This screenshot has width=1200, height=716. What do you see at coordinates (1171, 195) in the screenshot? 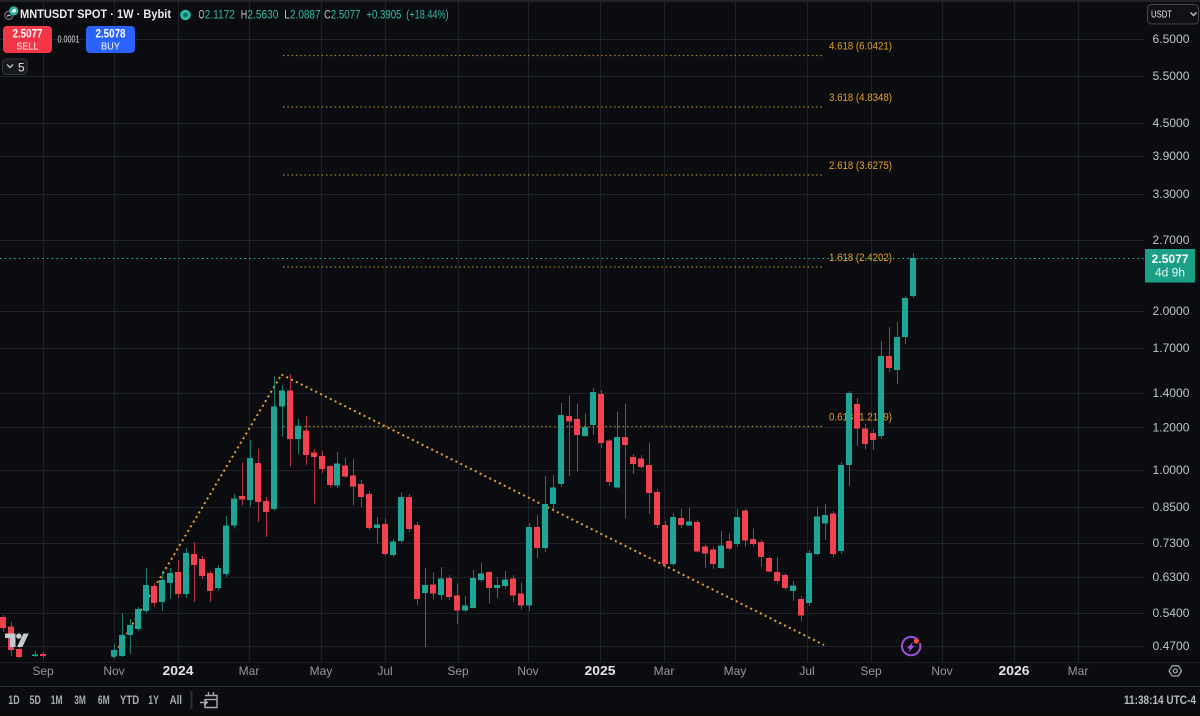
I see `svg-text: 3.3000` at bounding box center [1171, 195].